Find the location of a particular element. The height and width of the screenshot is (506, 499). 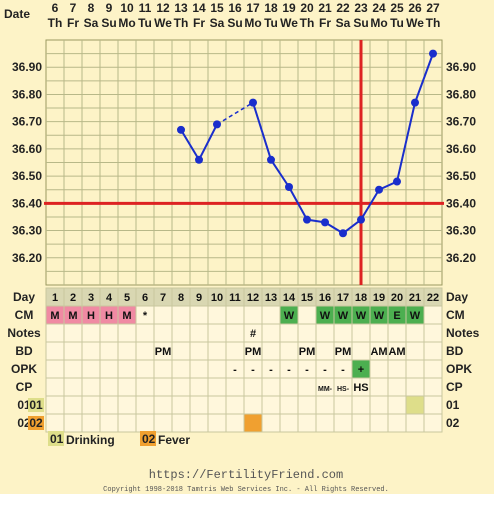

cell-text-day-8: 8 is located at coordinates (181, 298).